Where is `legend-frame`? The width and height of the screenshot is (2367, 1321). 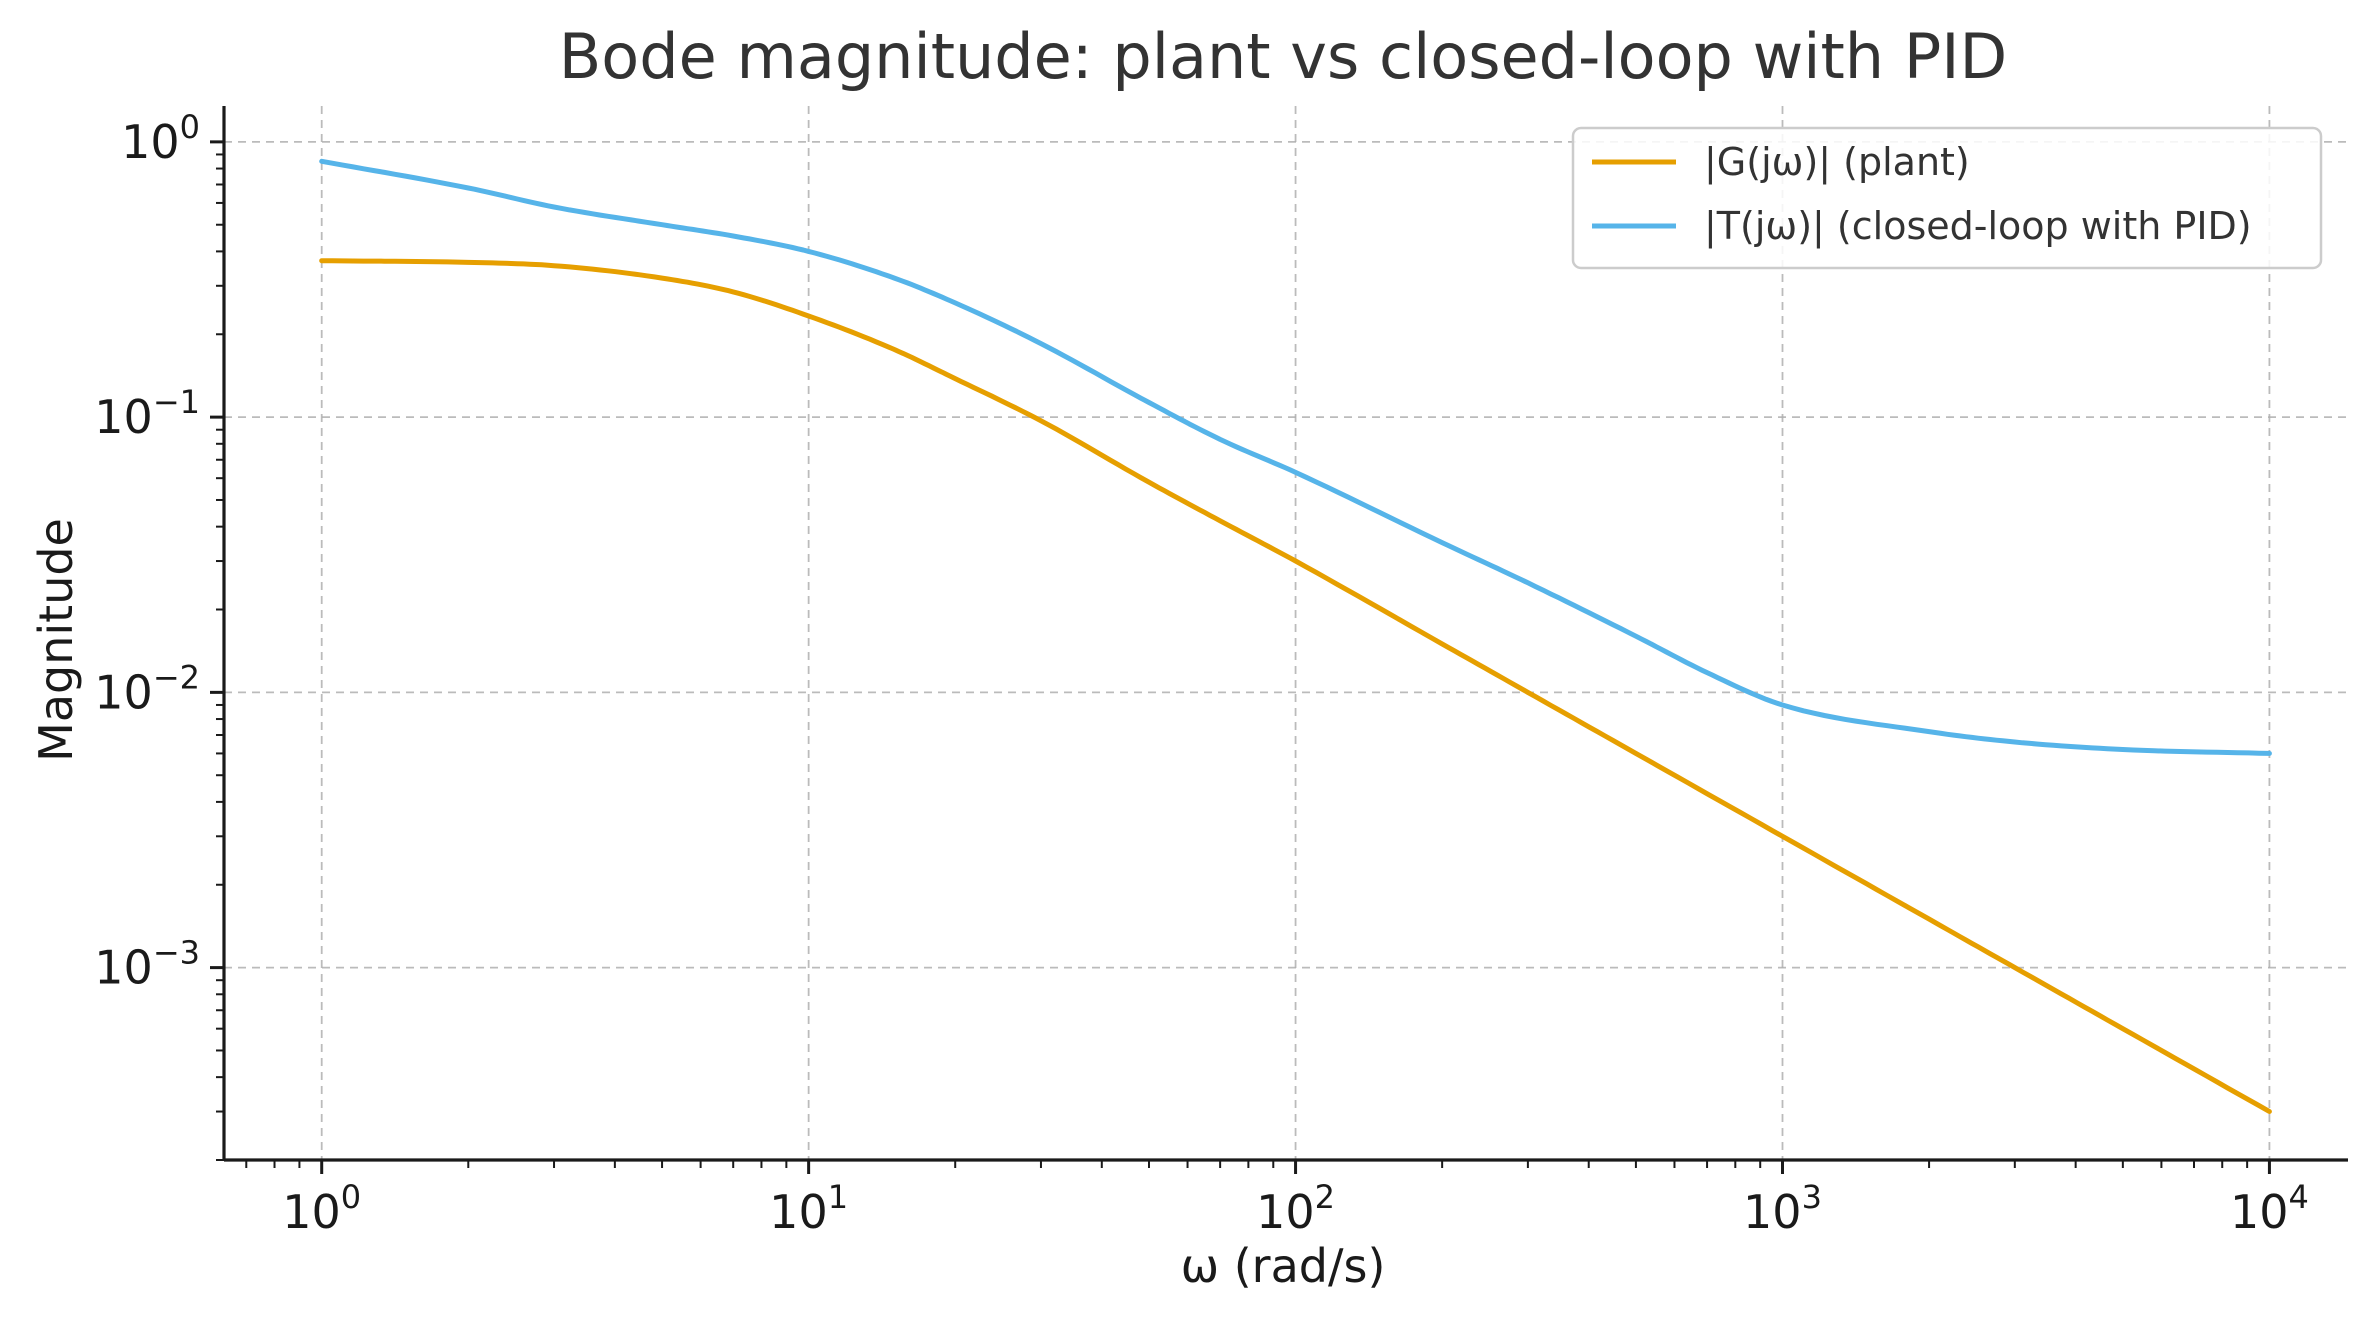
legend-frame is located at coordinates (1947, 198).